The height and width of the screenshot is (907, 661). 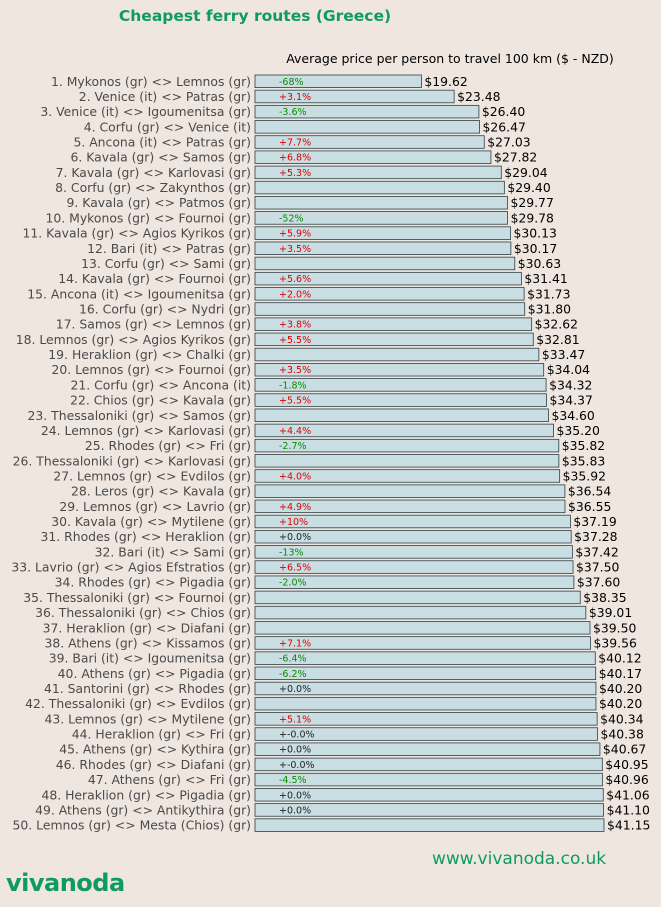 What do you see at coordinates (598, 582) in the screenshot?
I see `value-label: $37.60` at bounding box center [598, 582].